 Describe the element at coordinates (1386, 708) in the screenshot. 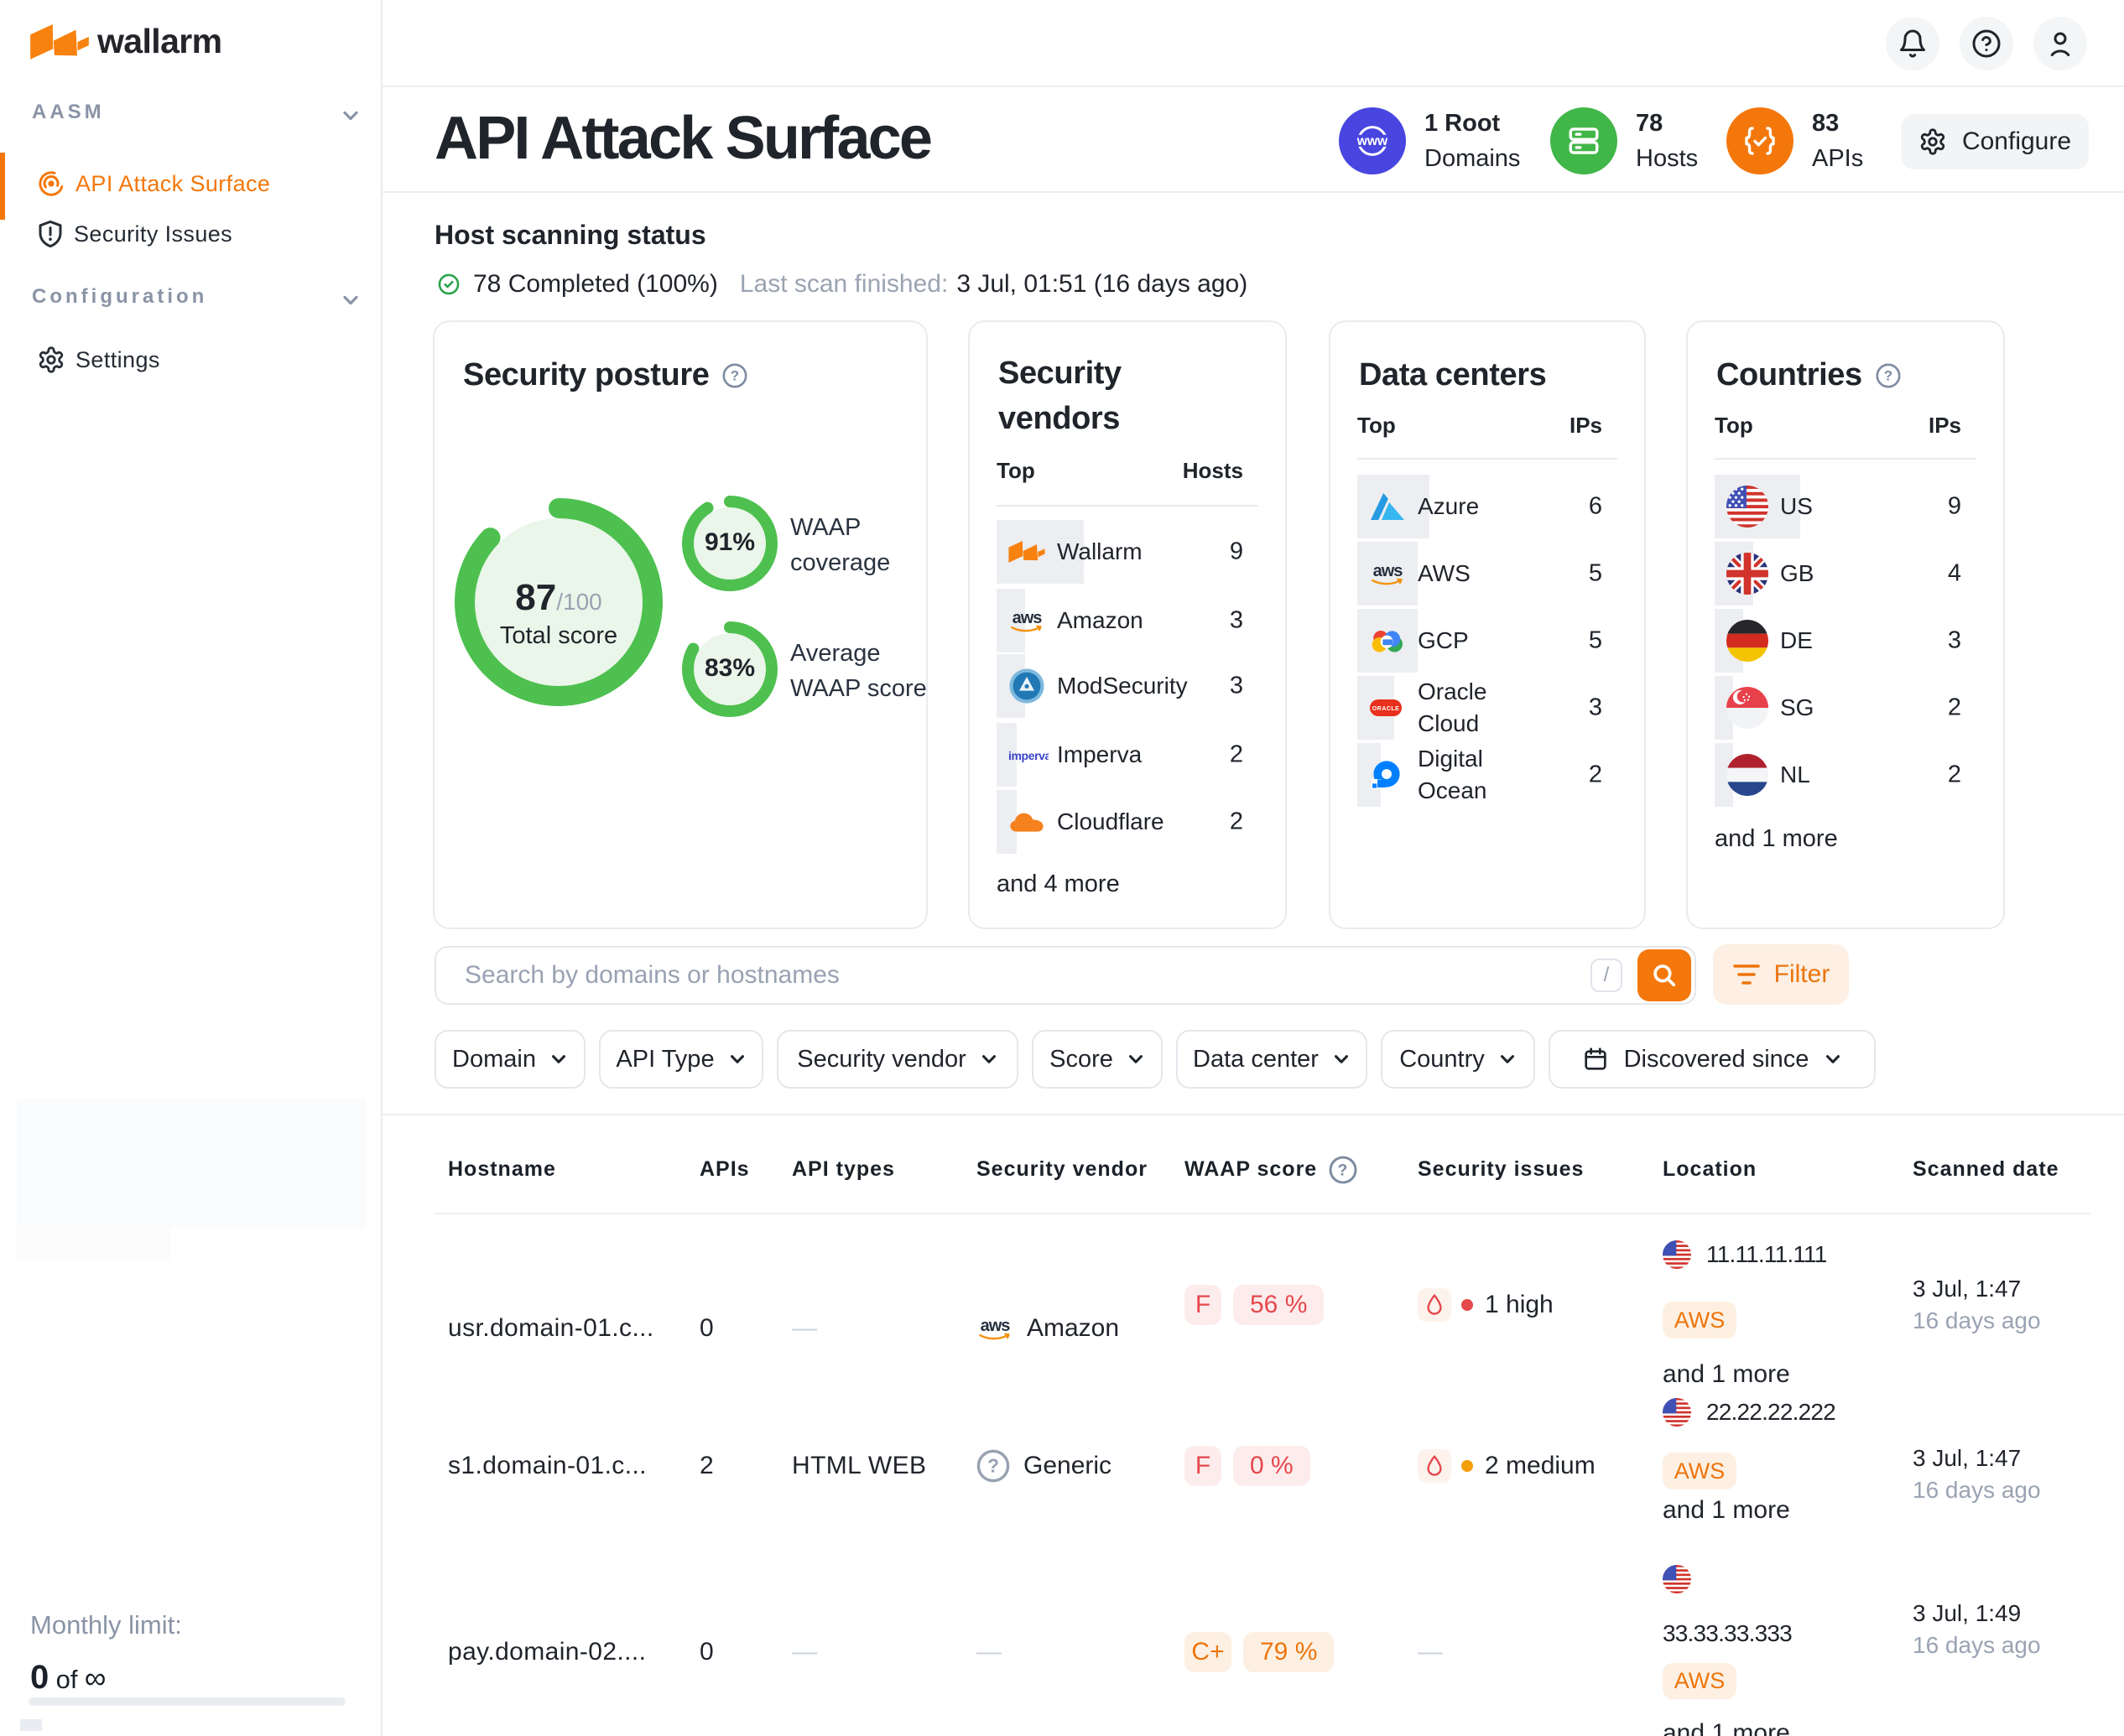

I see `svg-text: ORACLE` at that location.